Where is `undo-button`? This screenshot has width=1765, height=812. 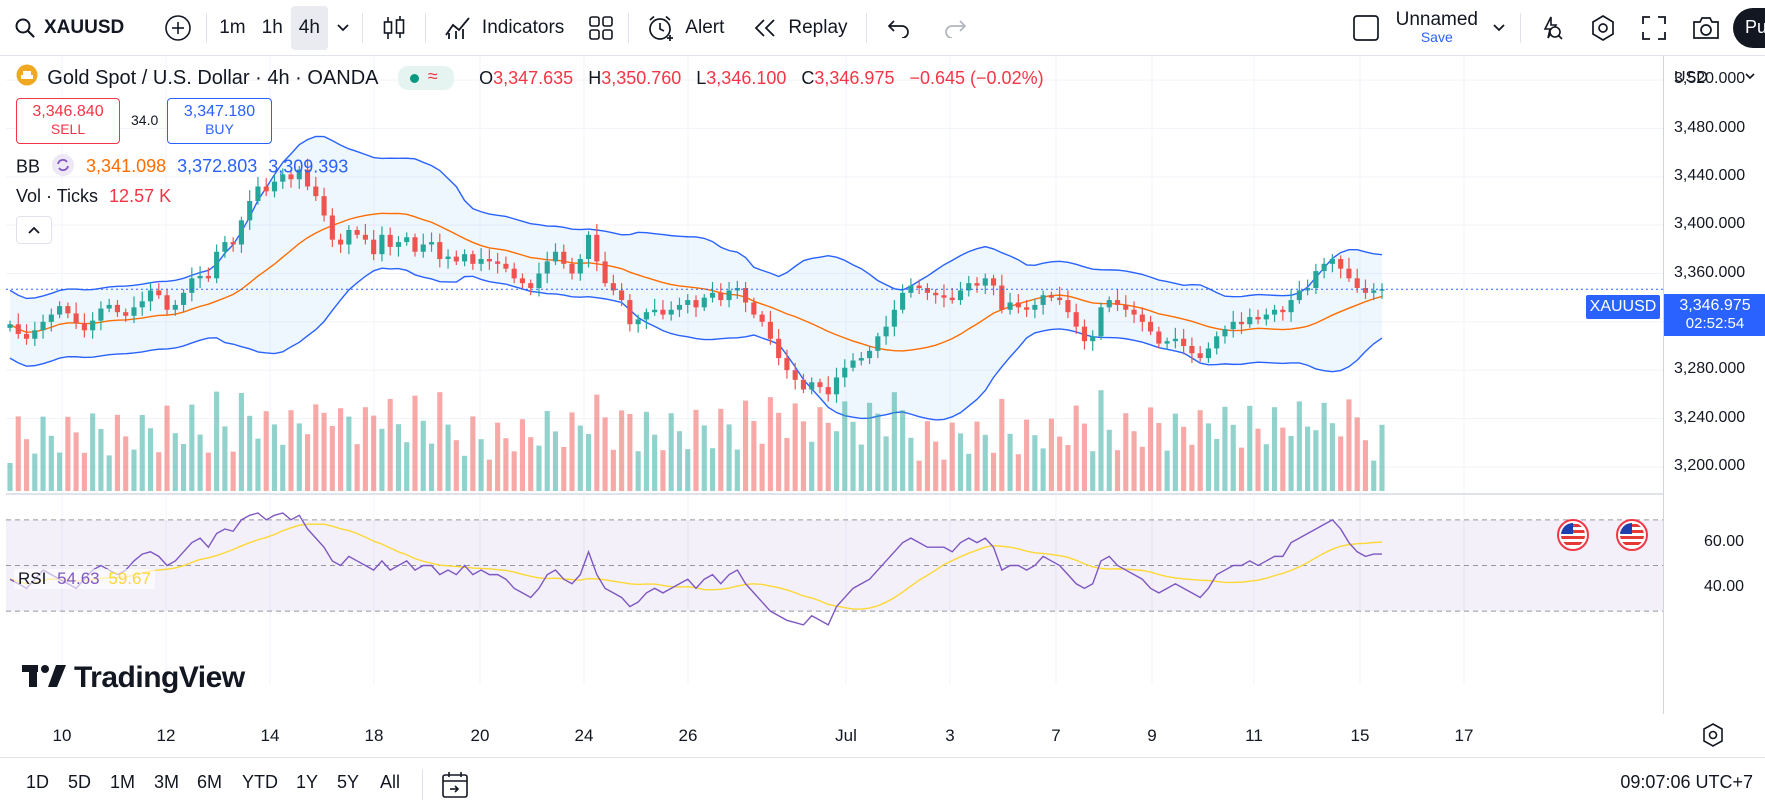
undo-button is located at coordinates (899, 28).